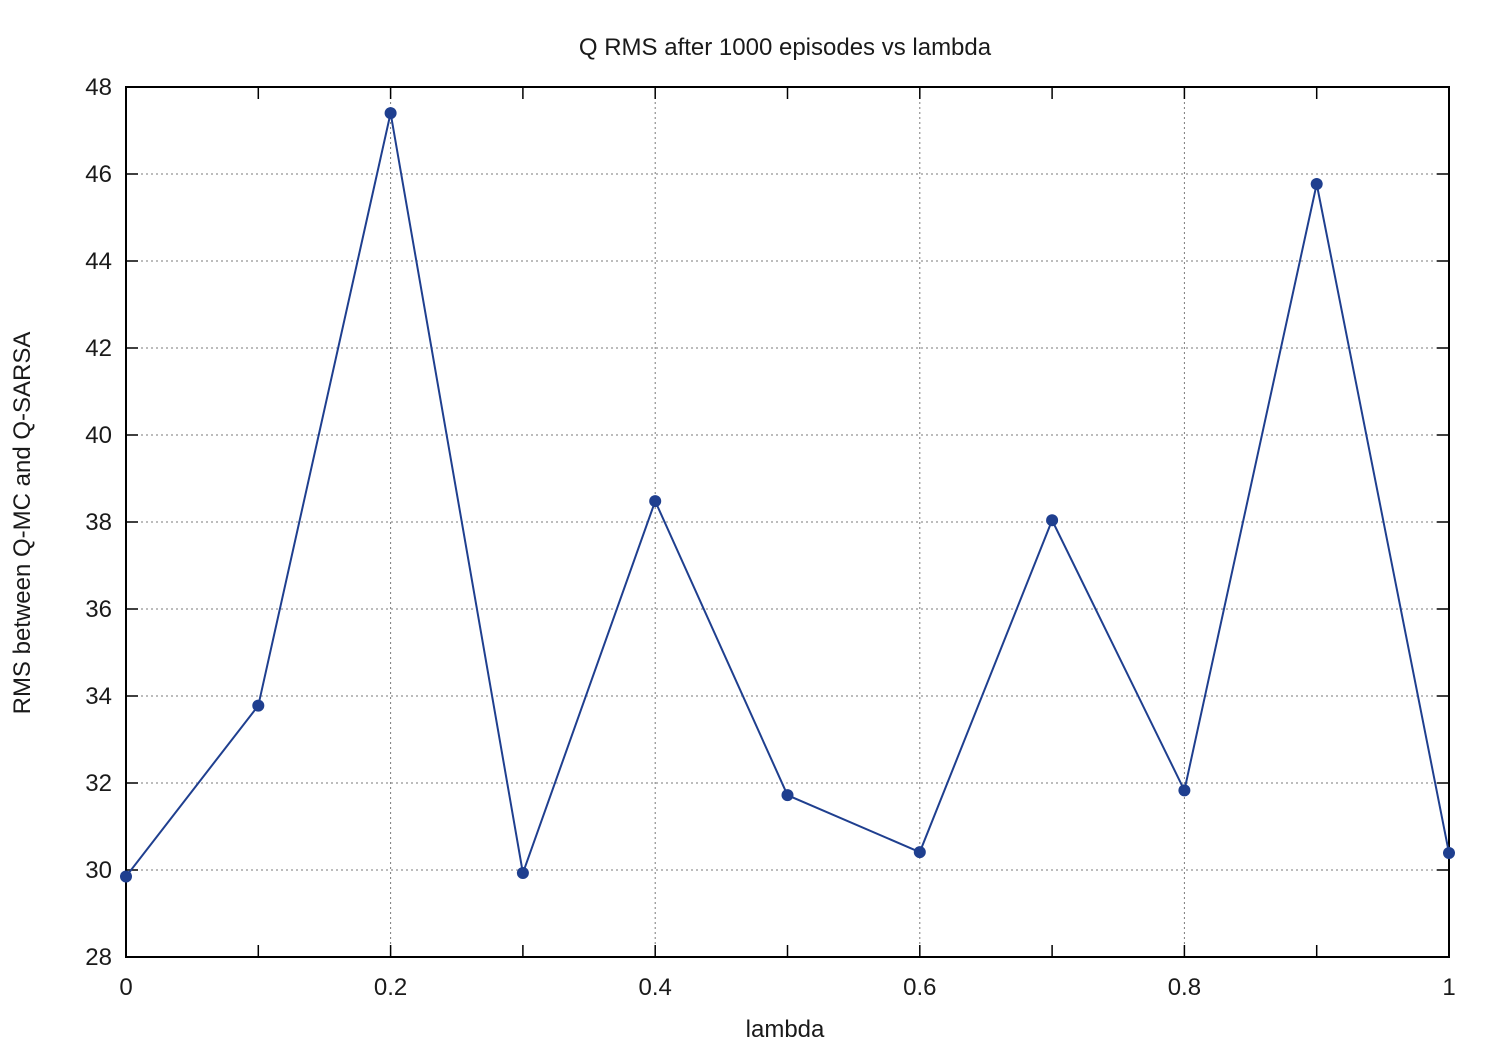 The height and width of the screenshot is (1050, 1500). What do you see at coordinates (98, 522) in the screenshot?
I see `y-tick-label: 38` at bounding box center [98, 522].